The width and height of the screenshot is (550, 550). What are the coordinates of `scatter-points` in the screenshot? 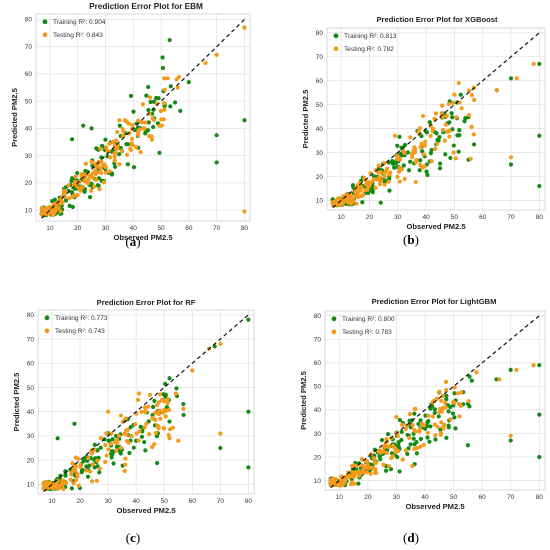 It's located at (436, 134).